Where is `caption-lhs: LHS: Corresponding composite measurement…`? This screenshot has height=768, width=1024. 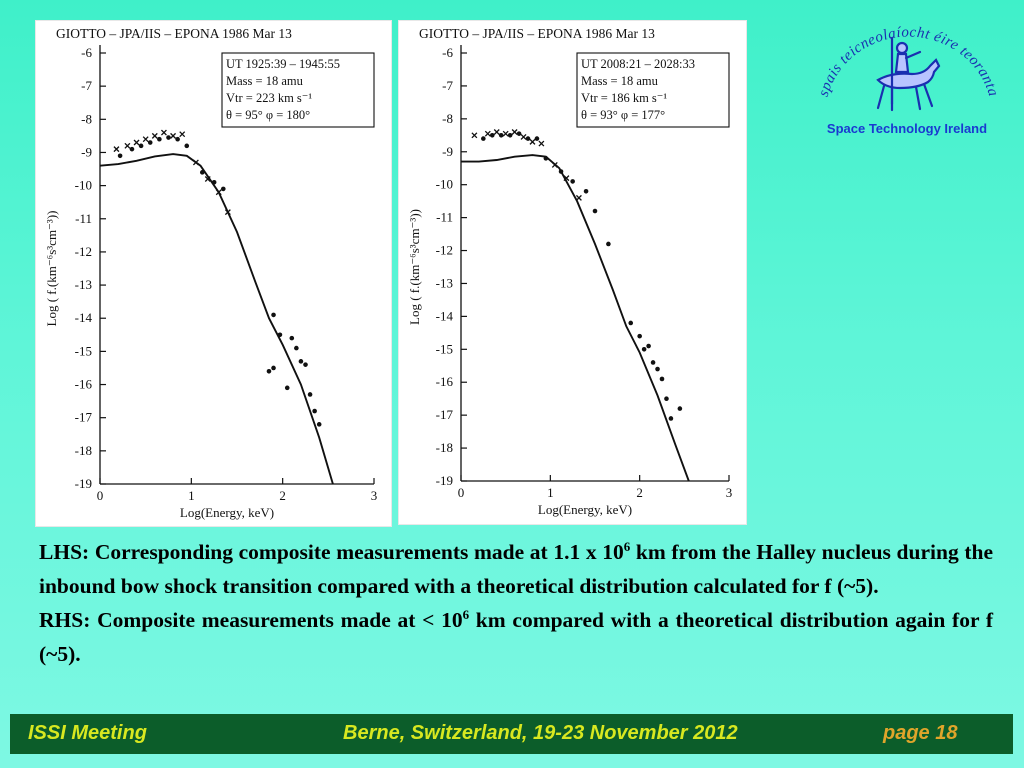
caption-lhs: LHS: Corresponding composite measurement… is located at coordinates (516, 568).